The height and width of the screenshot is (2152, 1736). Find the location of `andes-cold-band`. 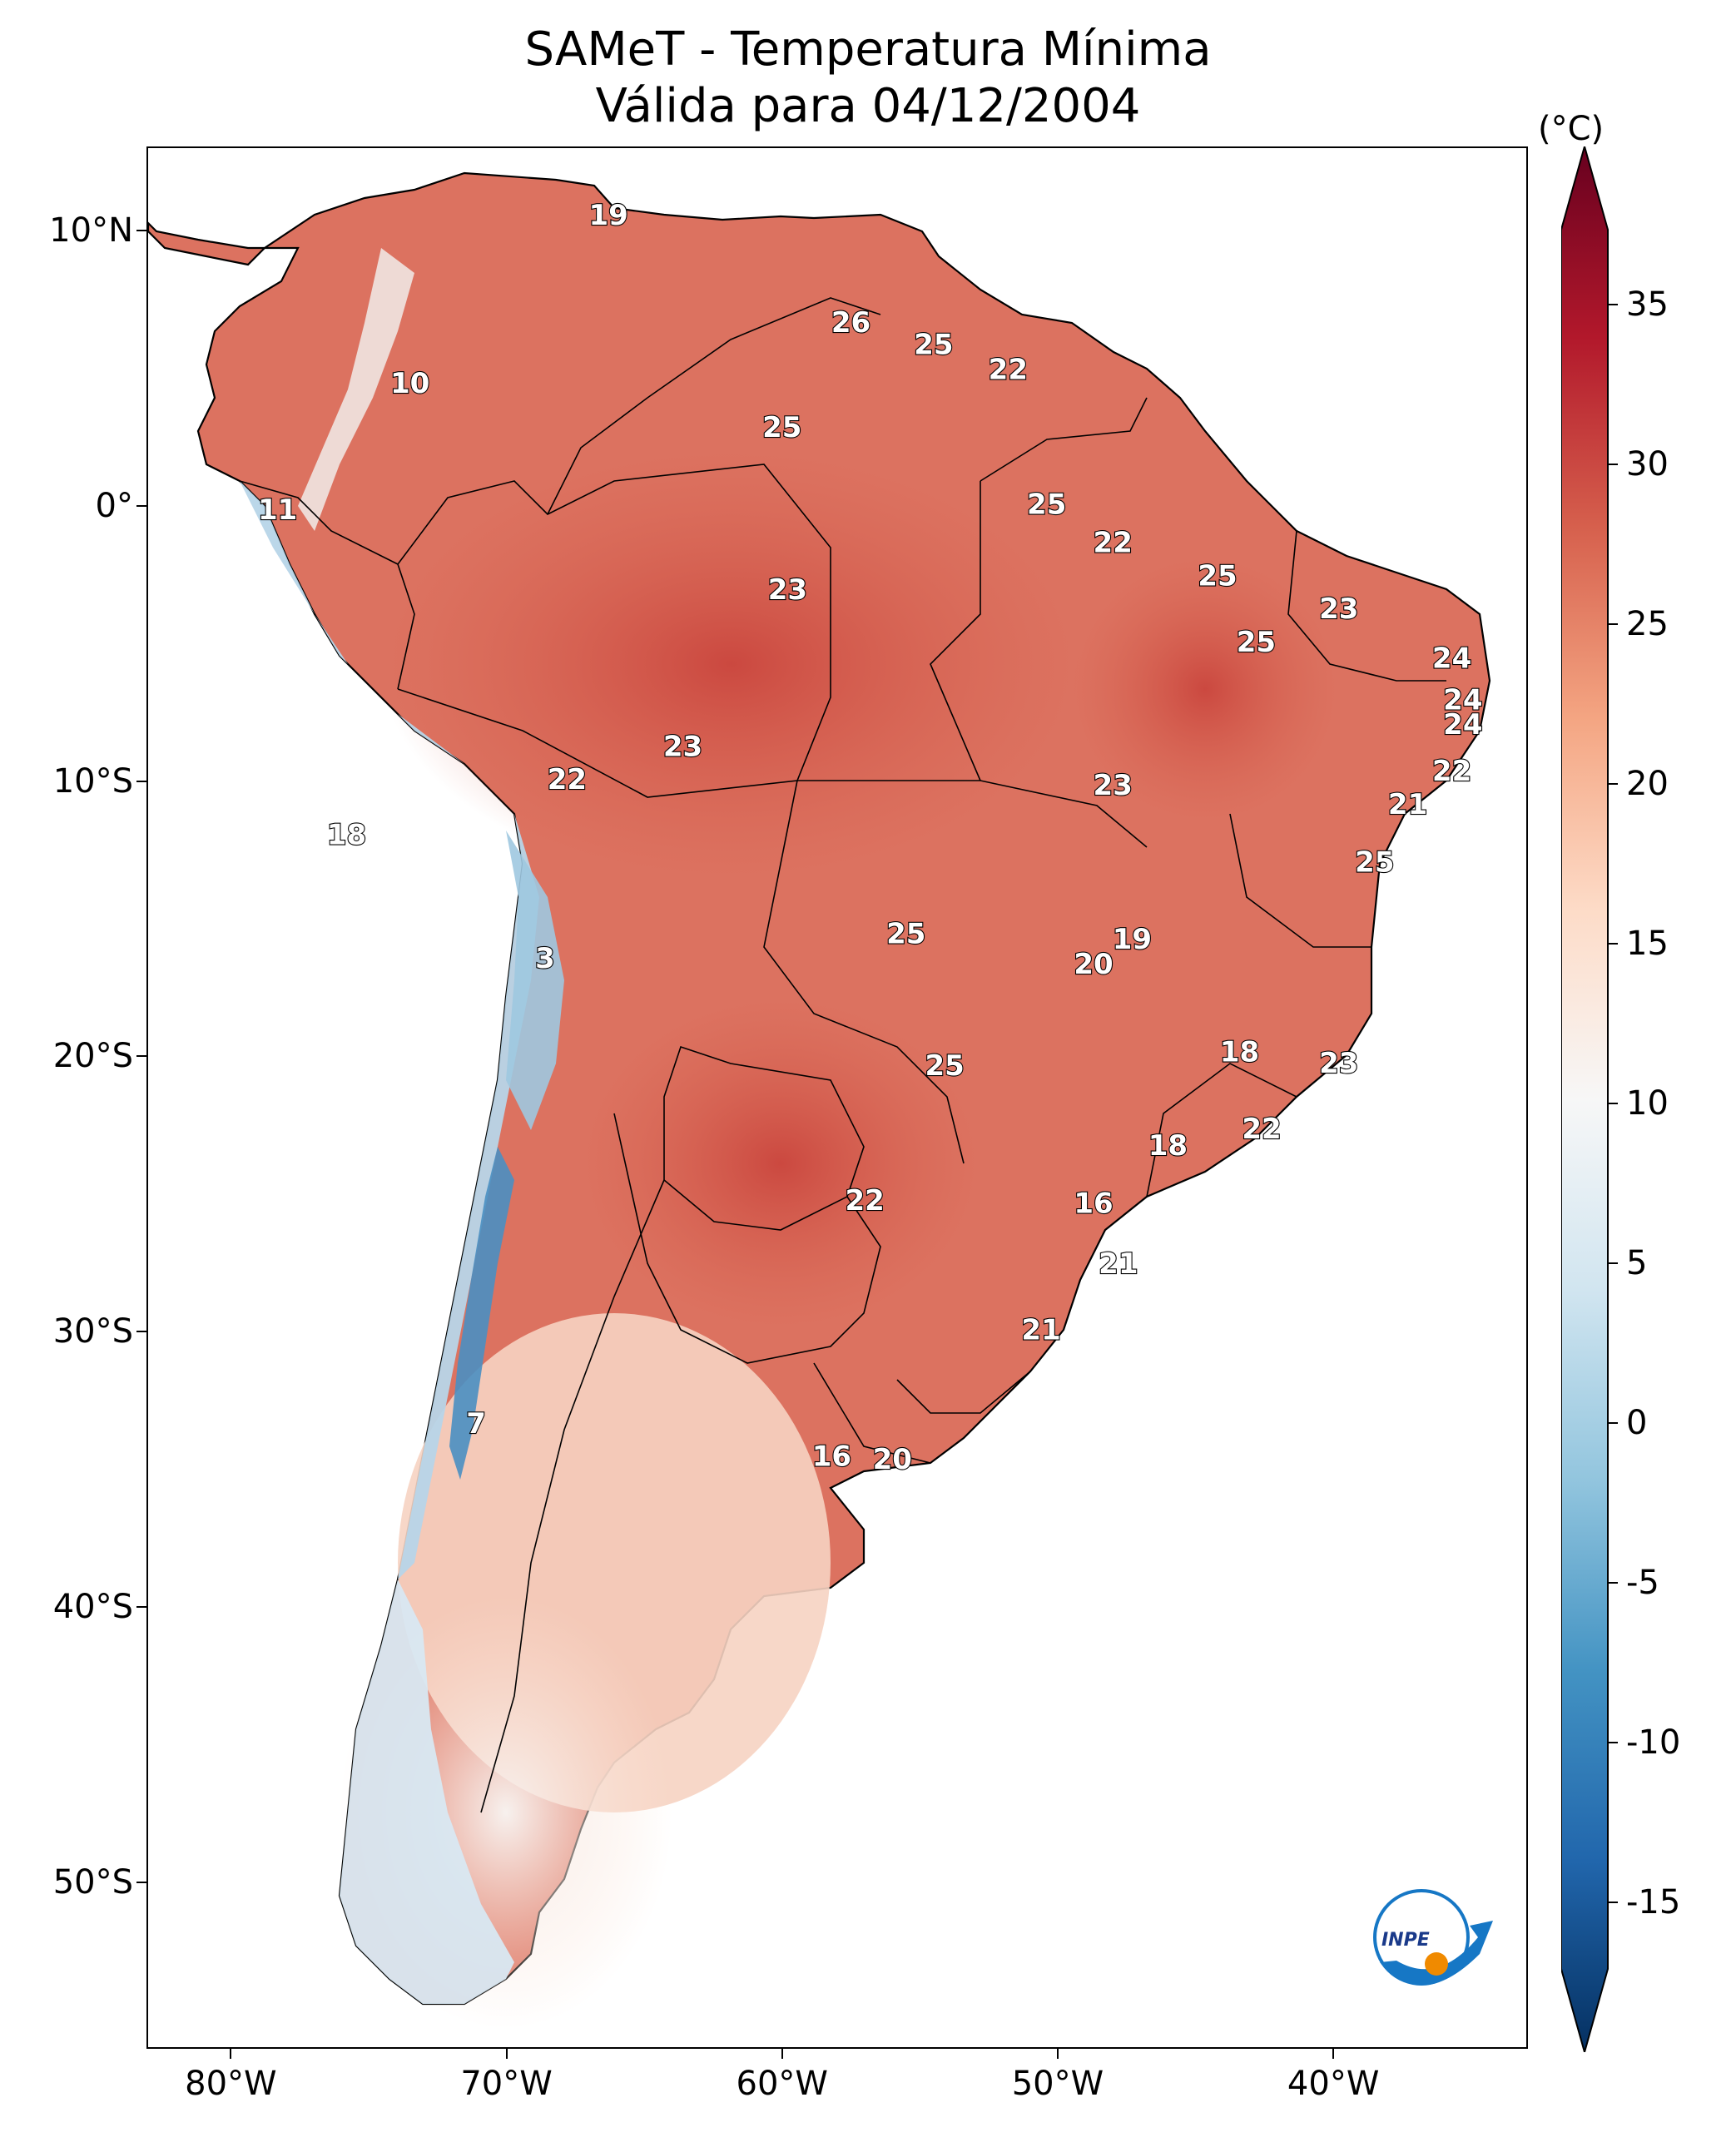

andes-cold-band is located at coordinates (390, 1030).